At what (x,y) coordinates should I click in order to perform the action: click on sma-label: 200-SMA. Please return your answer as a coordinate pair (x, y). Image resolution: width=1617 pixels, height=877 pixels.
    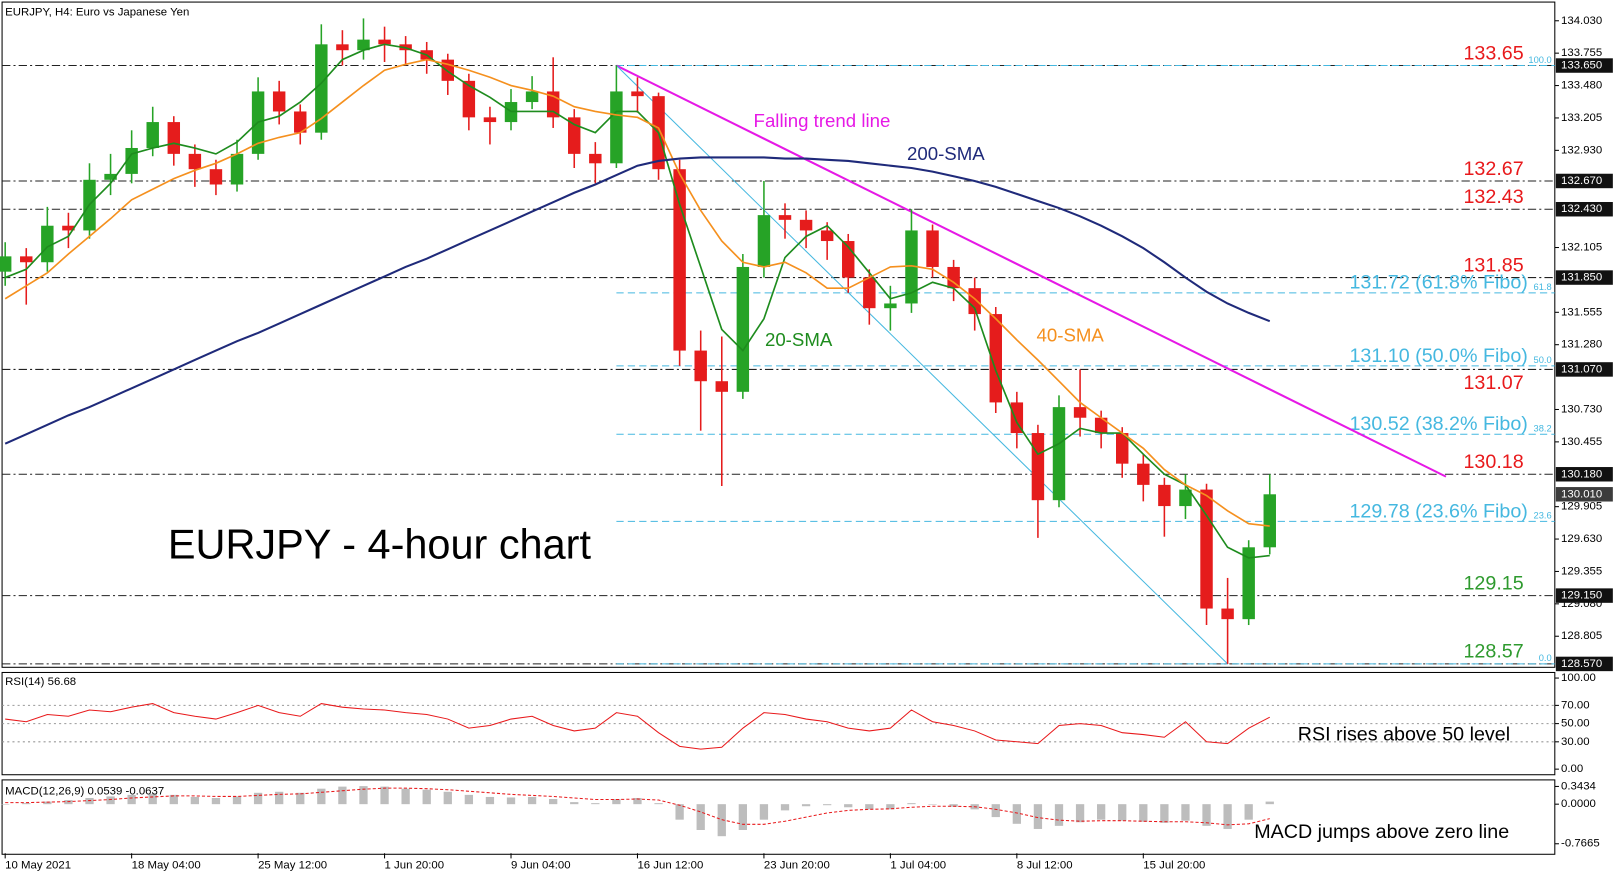
    Looking at the image, I should click on (946, 153).